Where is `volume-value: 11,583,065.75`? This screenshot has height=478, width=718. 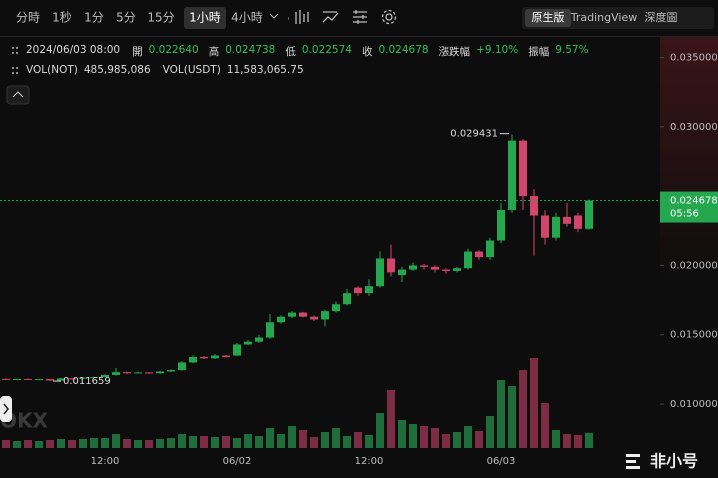
volume-value: 11,583,065.75 is located at coordinates (265, 70).